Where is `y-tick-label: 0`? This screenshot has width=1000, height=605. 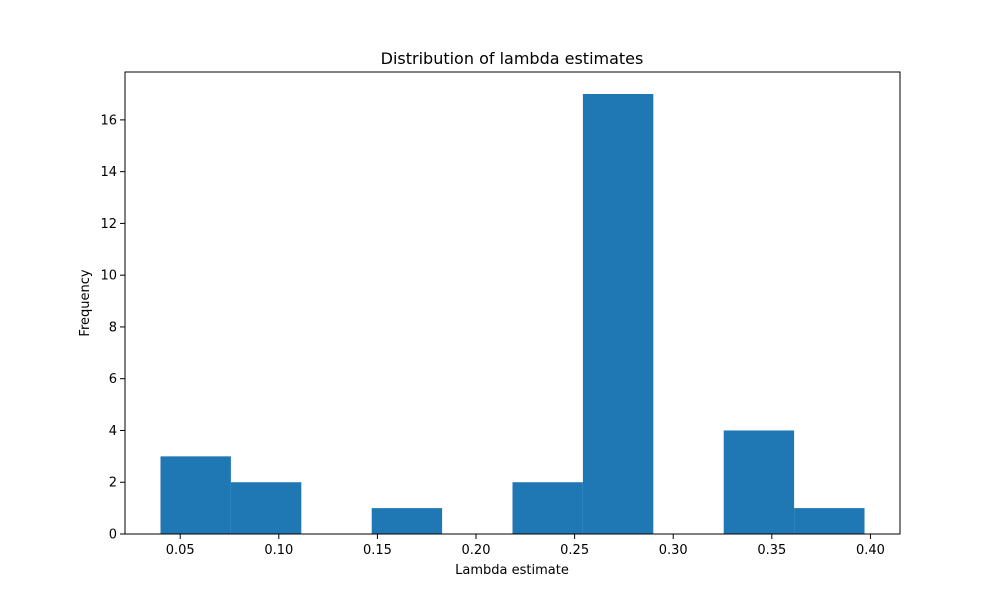 y-tick-label: 0 is located at coordinates (113, 535).